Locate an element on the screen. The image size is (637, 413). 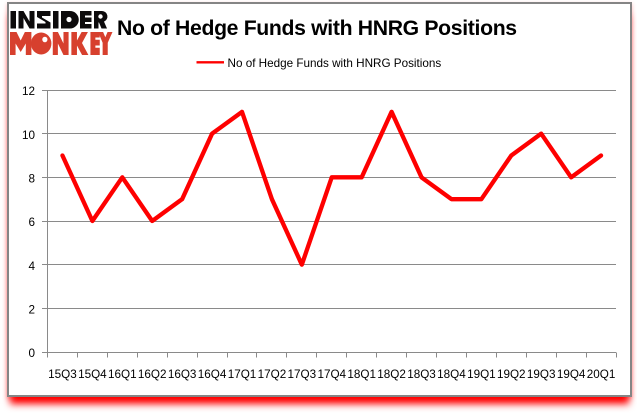
svg-text: 10 is located at coordinates (29, 135).